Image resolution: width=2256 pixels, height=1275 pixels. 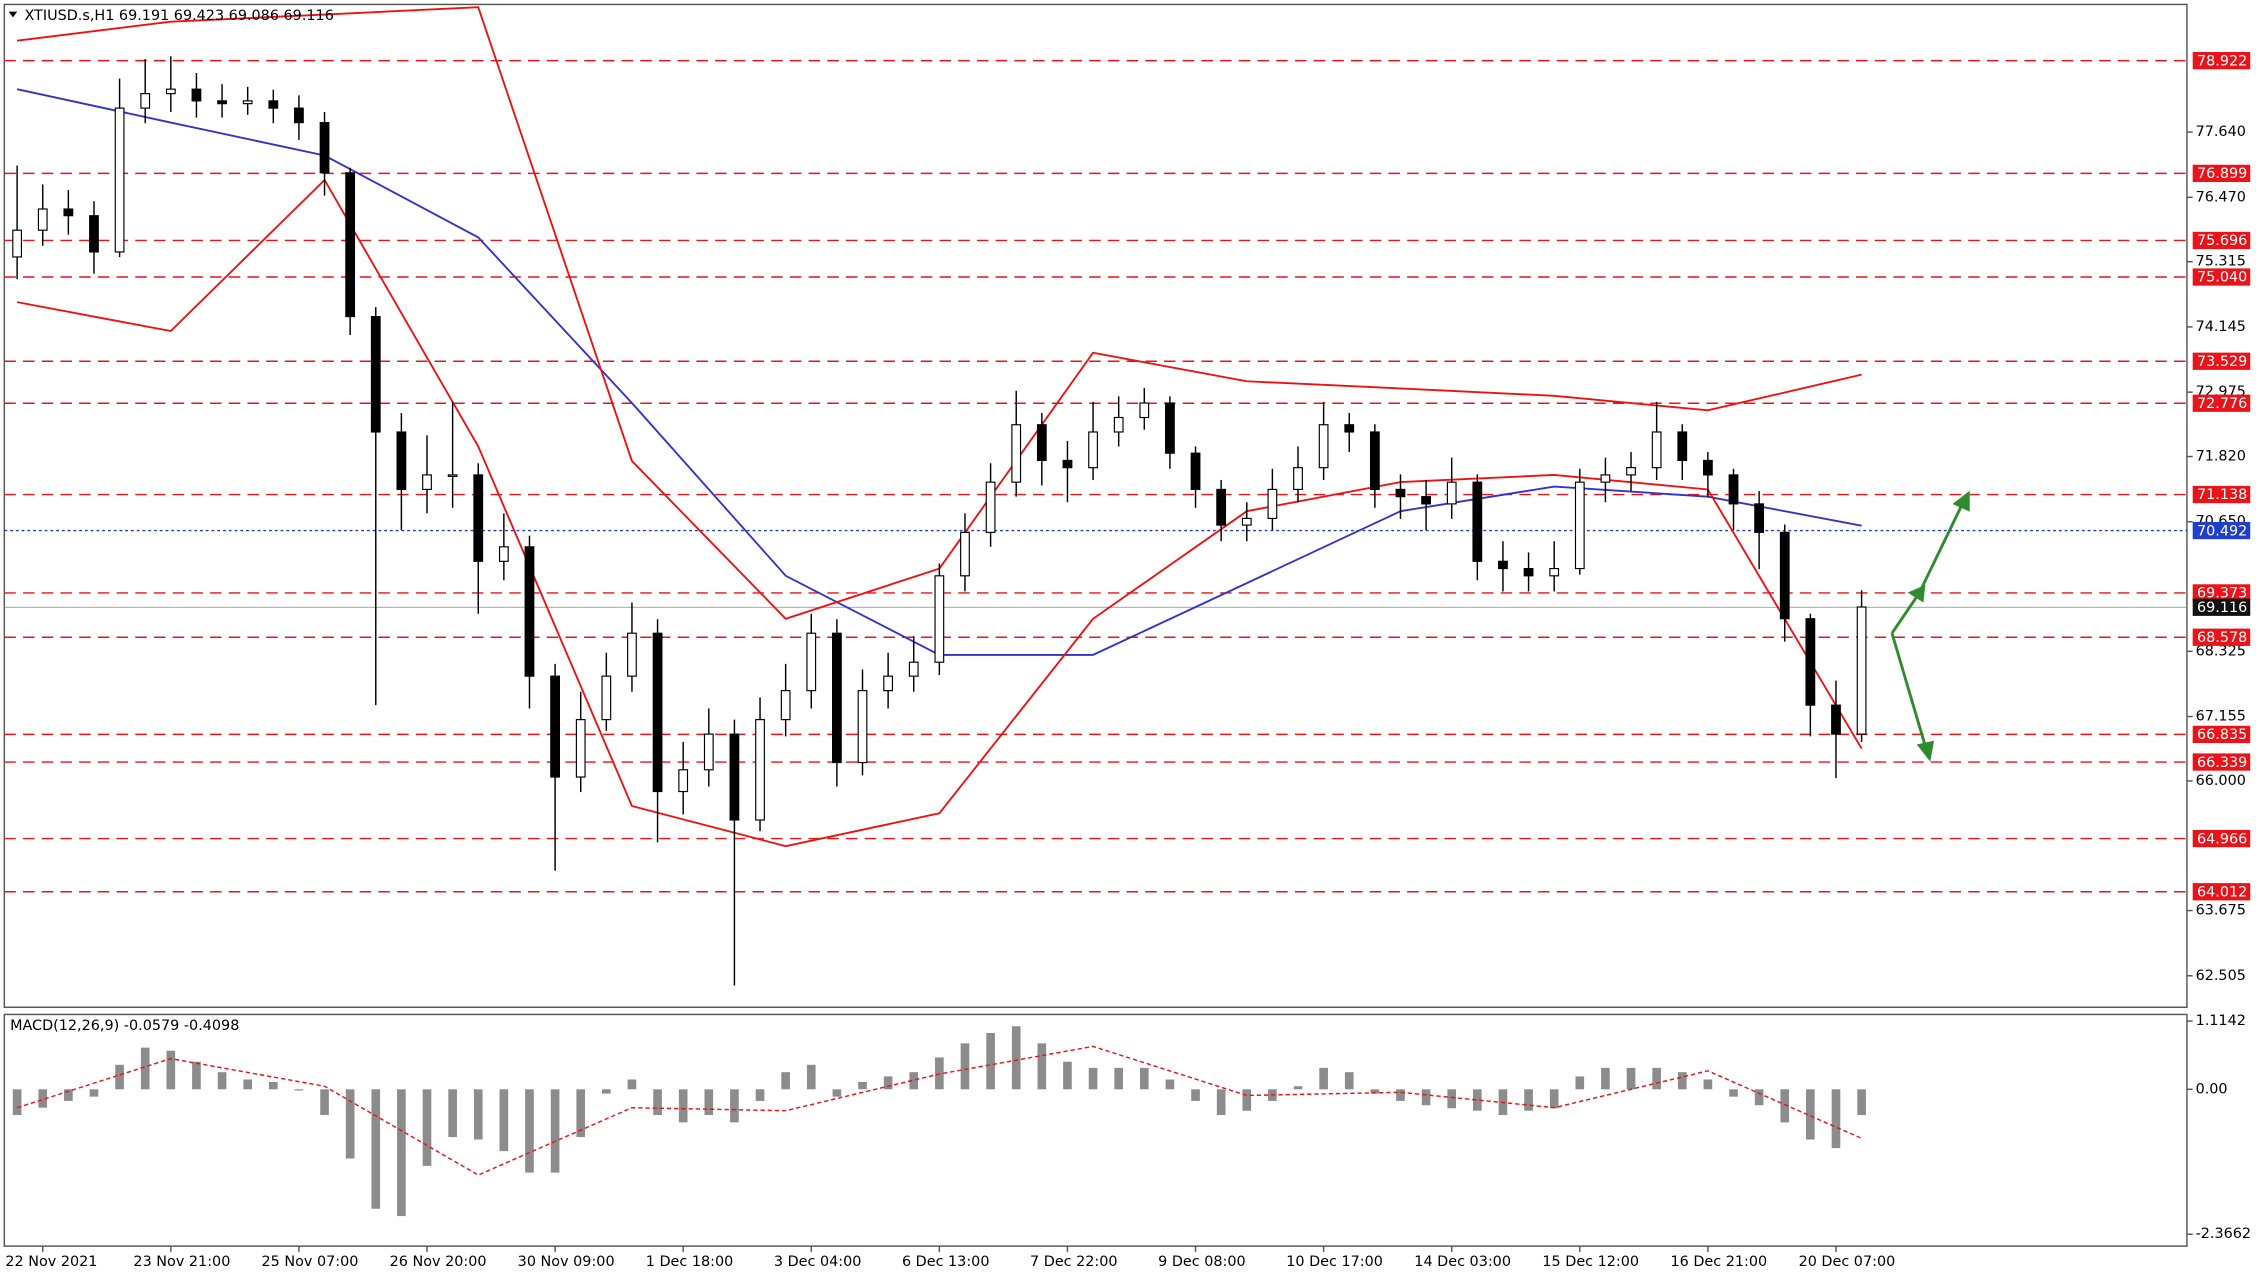 I want to click on price-label: 64.012, so click(x=2222, y=892).